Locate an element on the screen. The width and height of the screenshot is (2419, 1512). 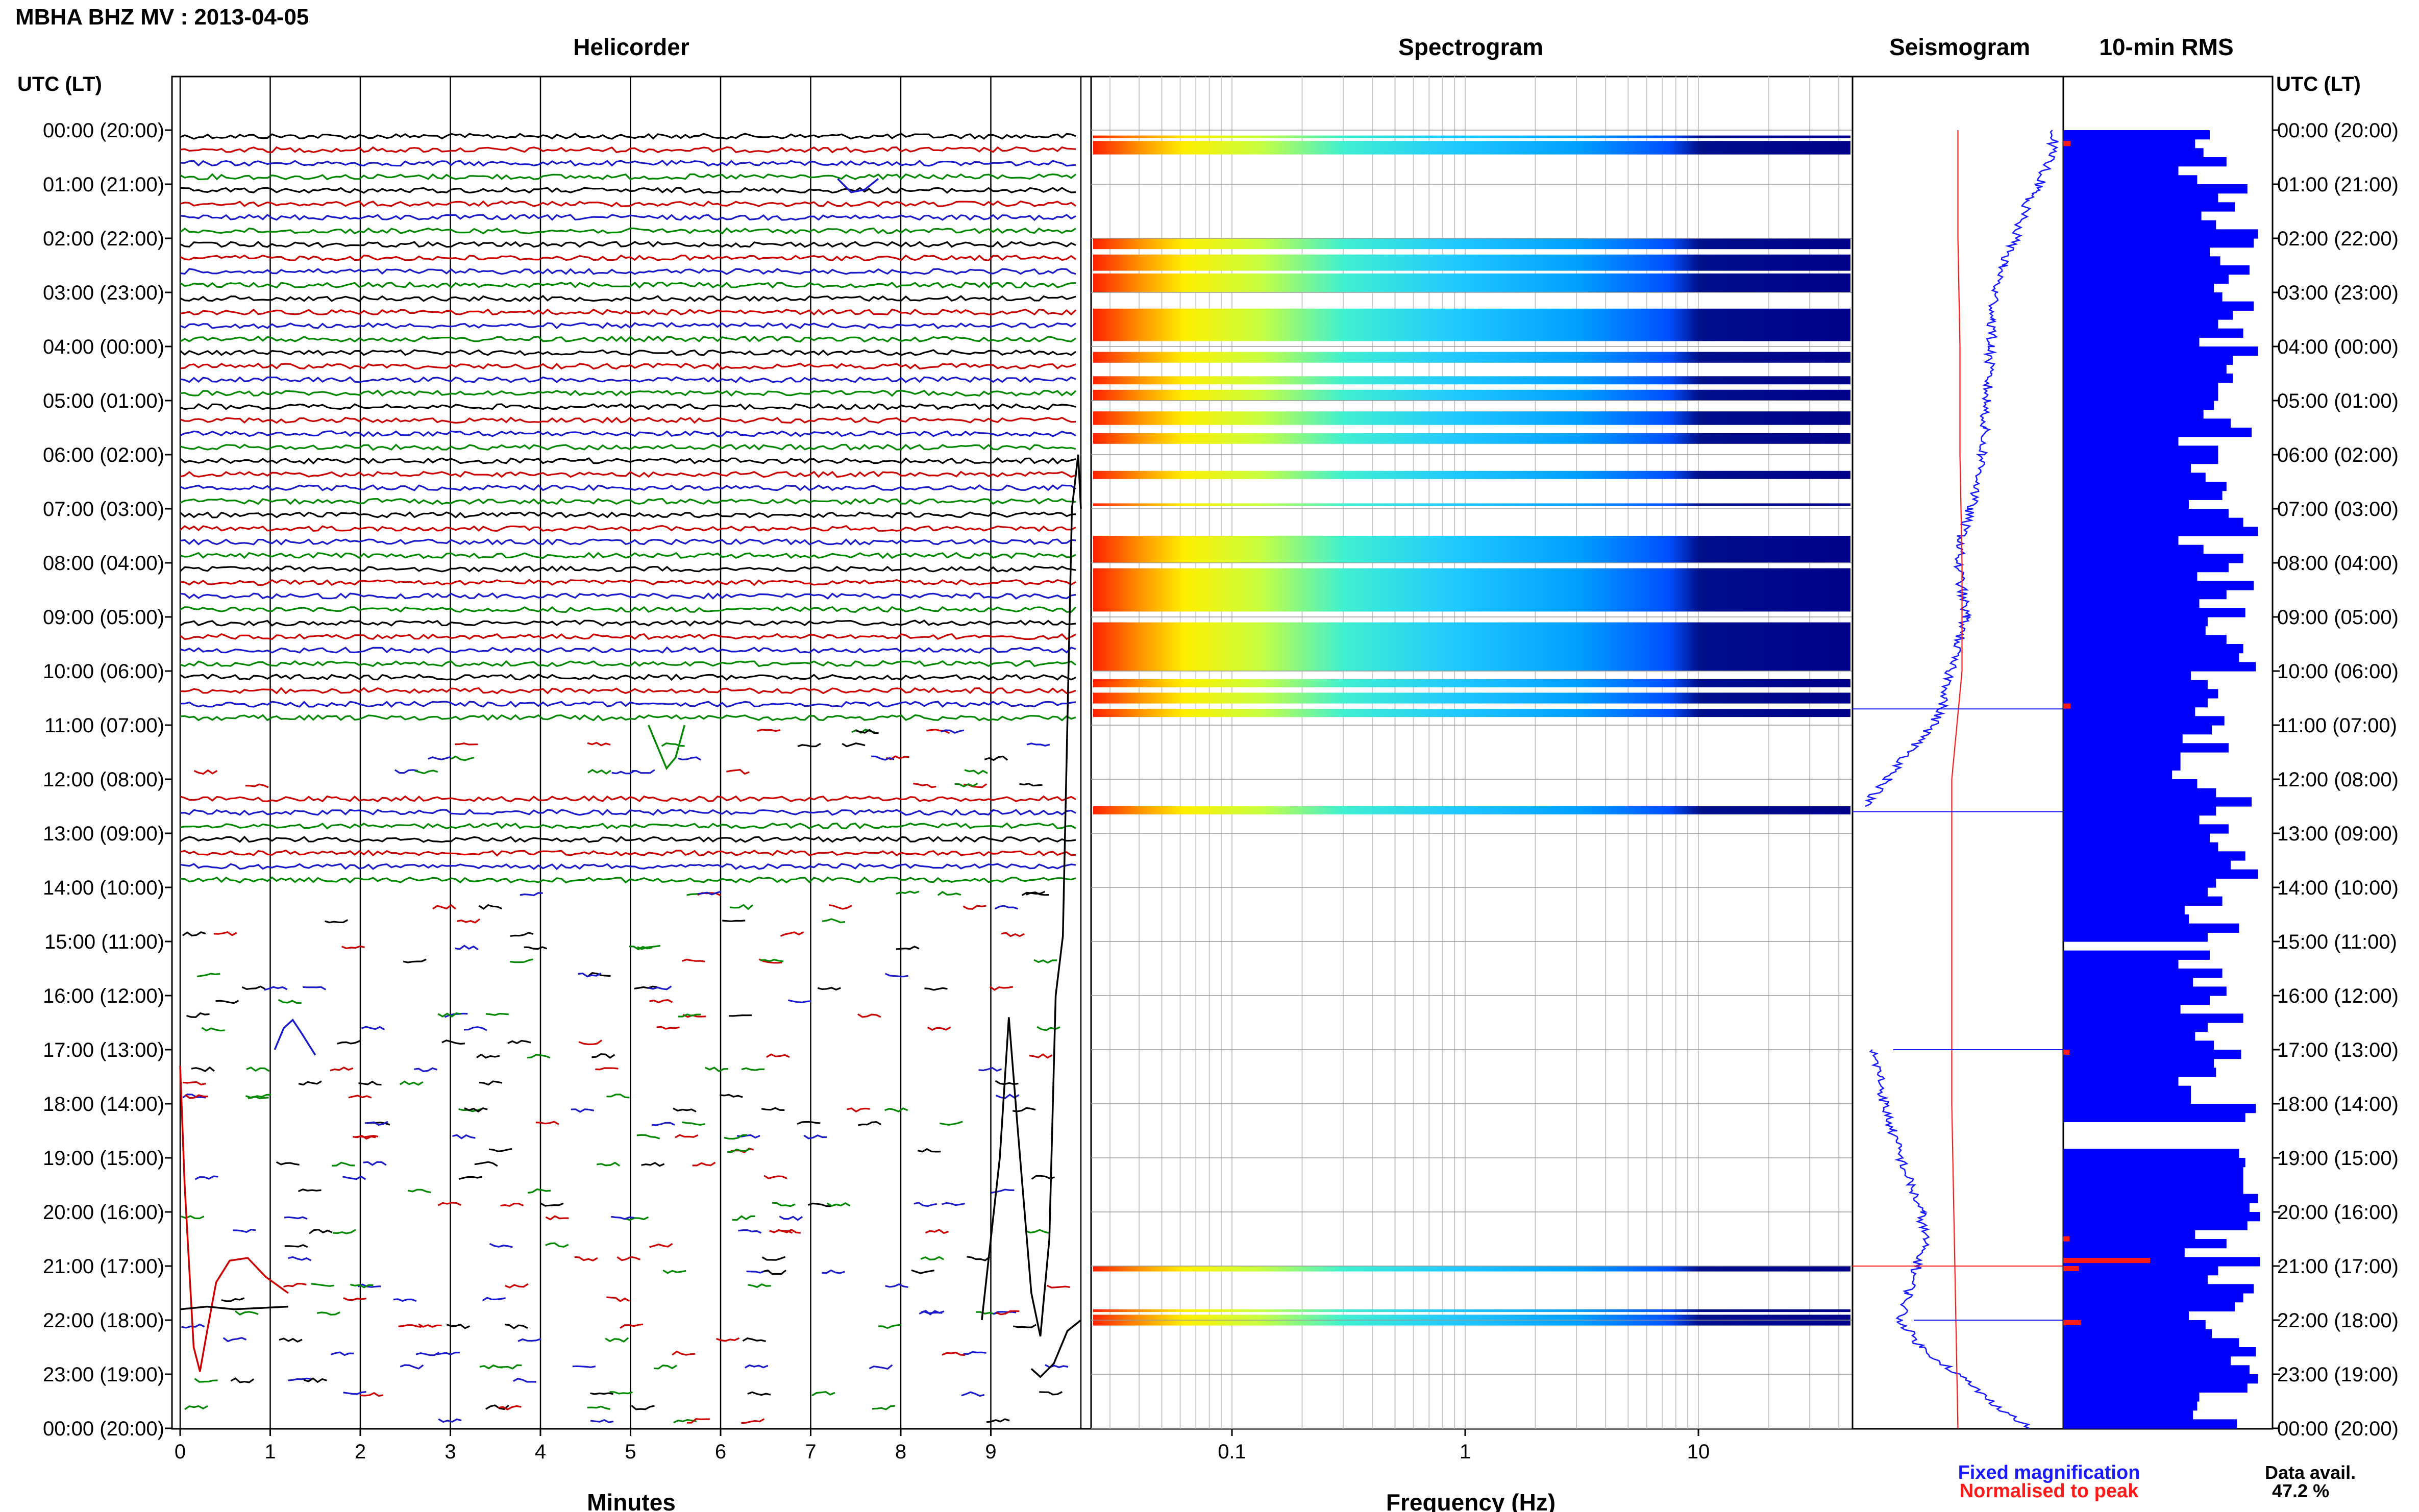
helicorder-x-tick-label: 5 is located at coordinates (630, 1452).